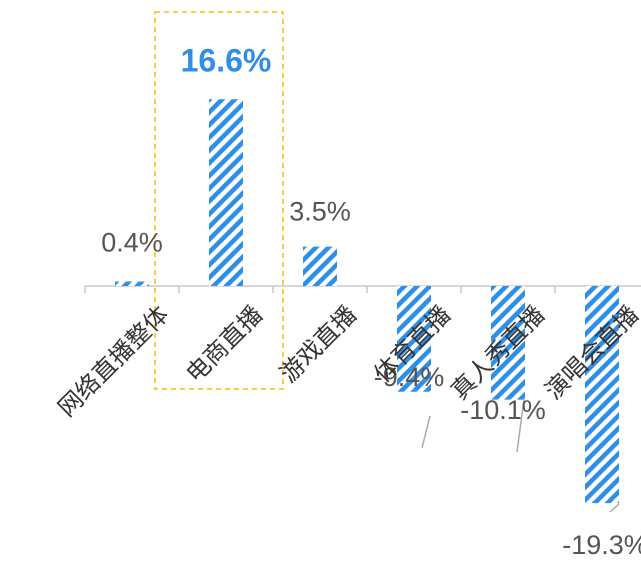 This screenshot has height=573, width=641. Describe the element at coordinates (409, 377) in the screenshot. I see `value-label: -9.4%` at that location.